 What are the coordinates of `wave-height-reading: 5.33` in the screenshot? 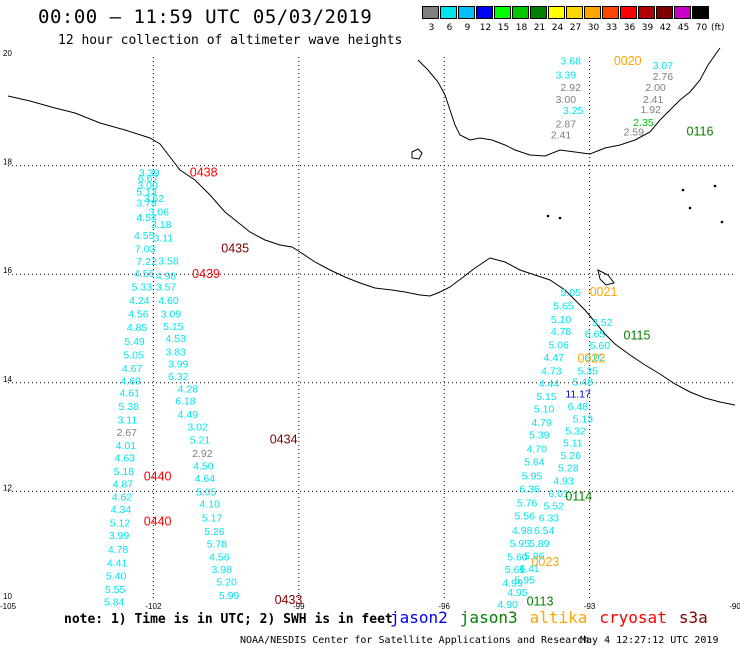 It's located at (142, 287).